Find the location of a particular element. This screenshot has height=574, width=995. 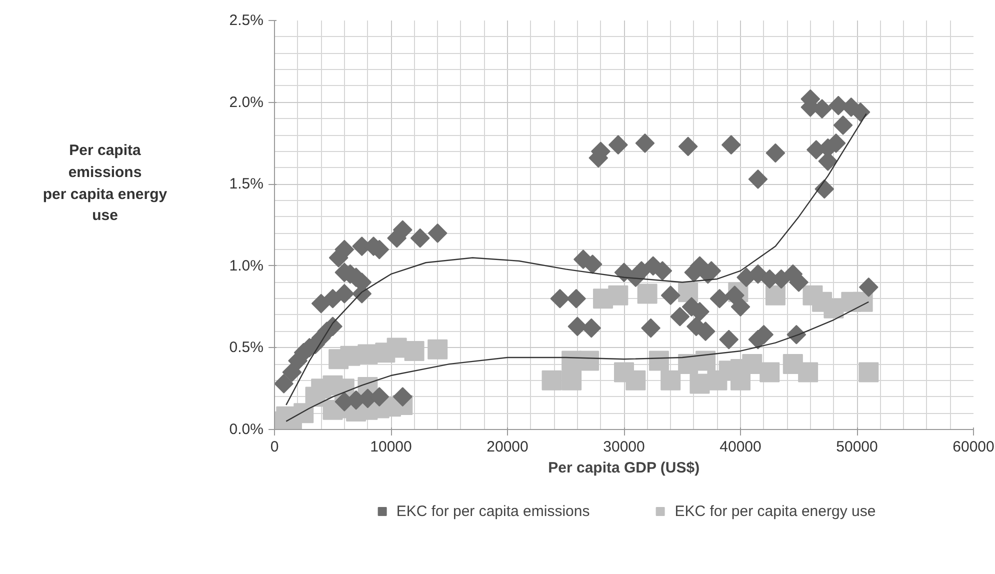

x-tick-label: 0 is located at coordinates (274, 447).